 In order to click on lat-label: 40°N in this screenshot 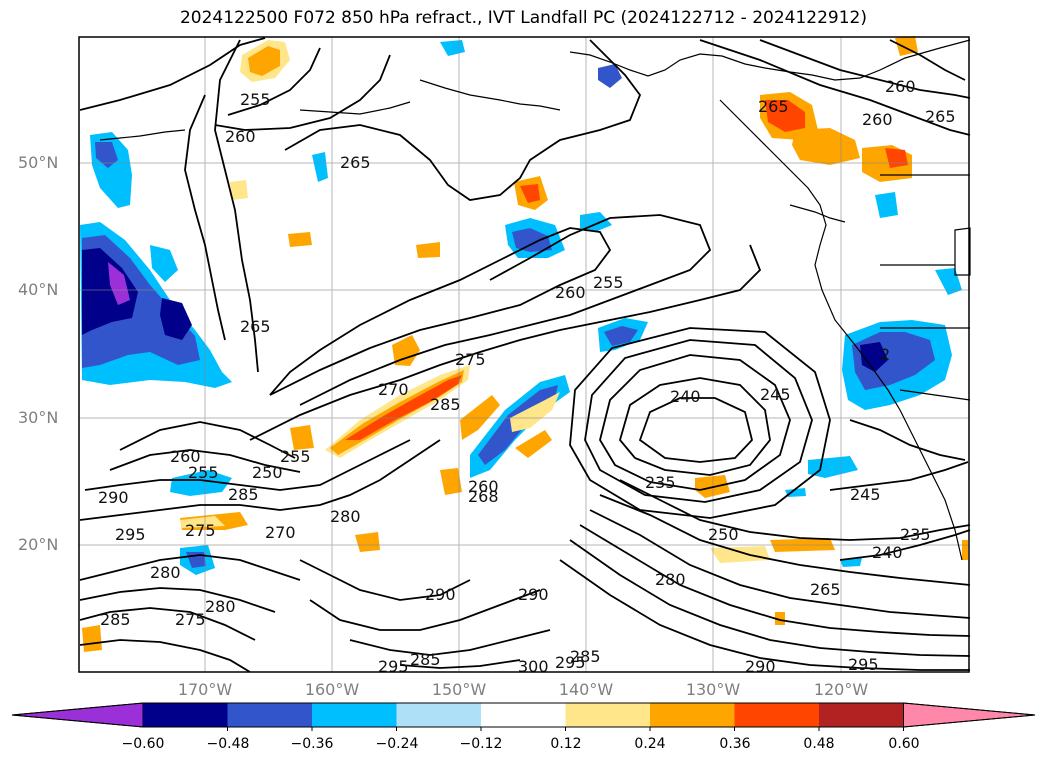, I will do `click(38, 289)`.